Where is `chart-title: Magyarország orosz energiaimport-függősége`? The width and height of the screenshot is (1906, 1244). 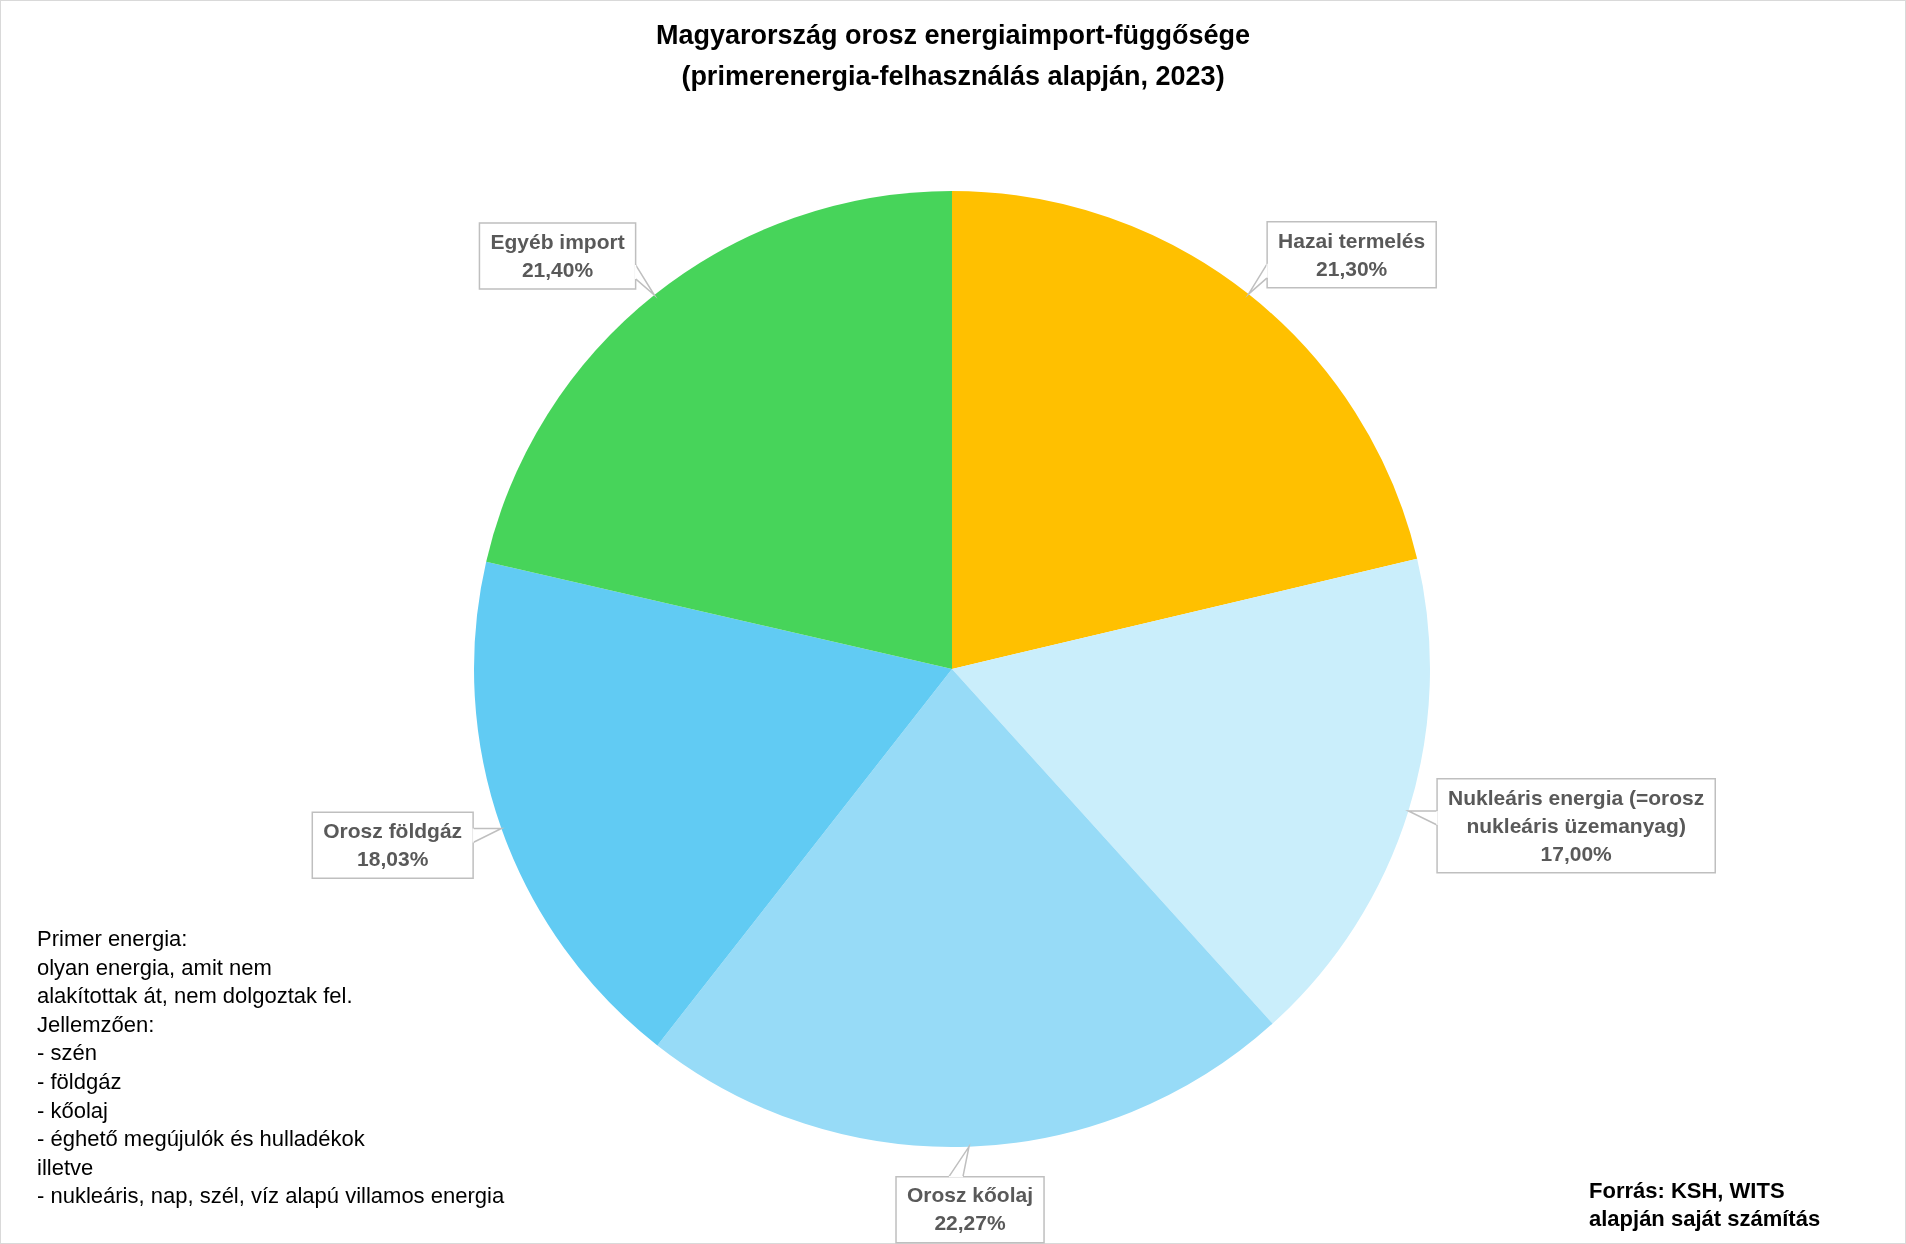 chart-title: Magyarország orosz energiaimport-függősége is located at coordinates (953, 35).